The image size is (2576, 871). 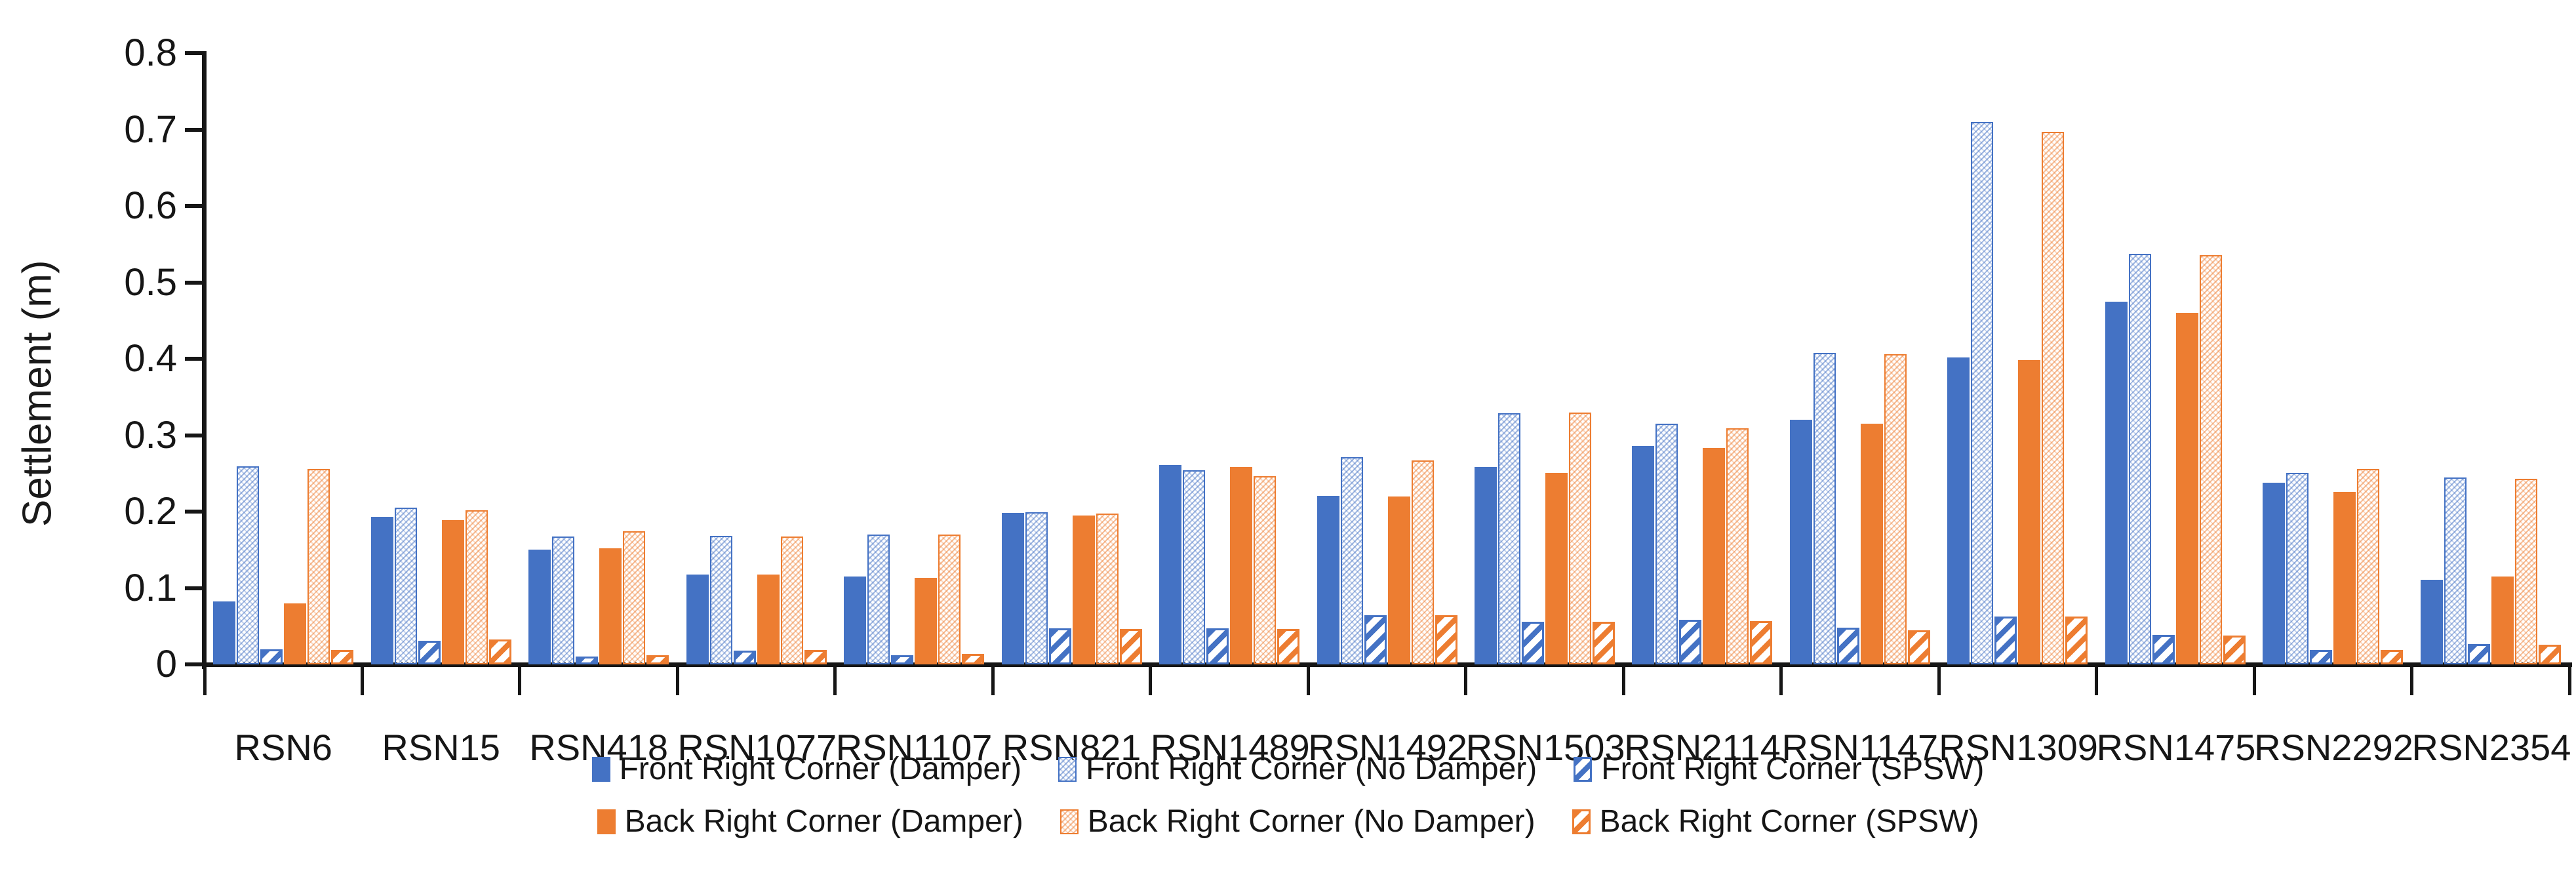 I want to click on y-axis-tick-label: 0.1, so click(x=150, y=587).